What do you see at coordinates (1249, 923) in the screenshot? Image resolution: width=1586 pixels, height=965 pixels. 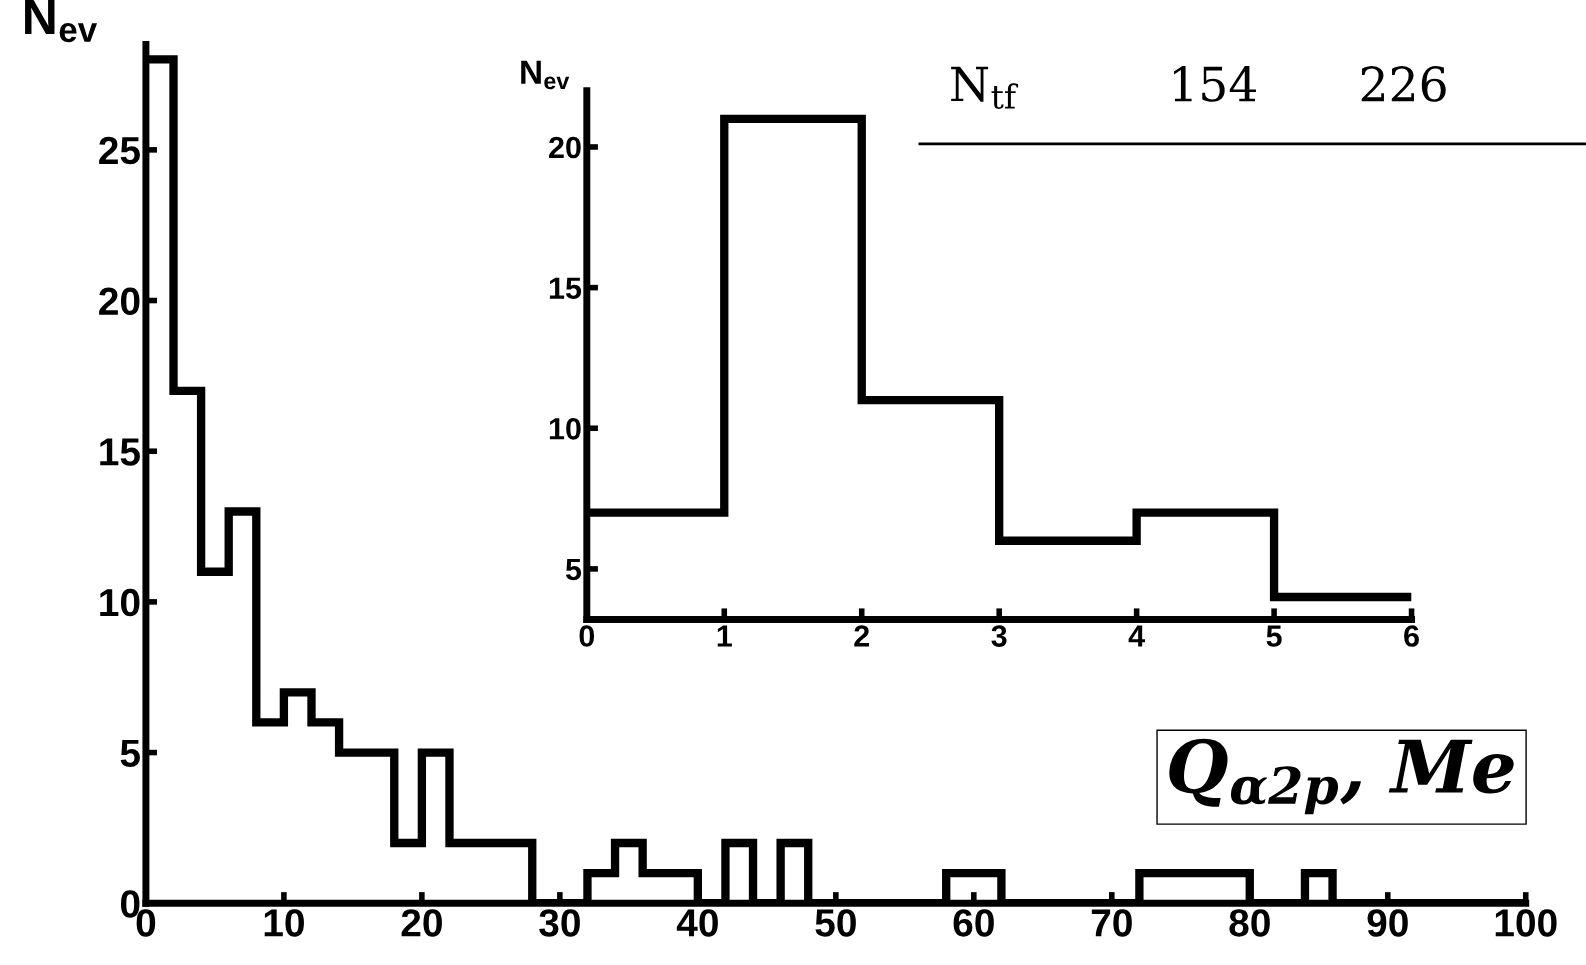 I see `x-tick-label: 80` at bounding box center [1249, 923].